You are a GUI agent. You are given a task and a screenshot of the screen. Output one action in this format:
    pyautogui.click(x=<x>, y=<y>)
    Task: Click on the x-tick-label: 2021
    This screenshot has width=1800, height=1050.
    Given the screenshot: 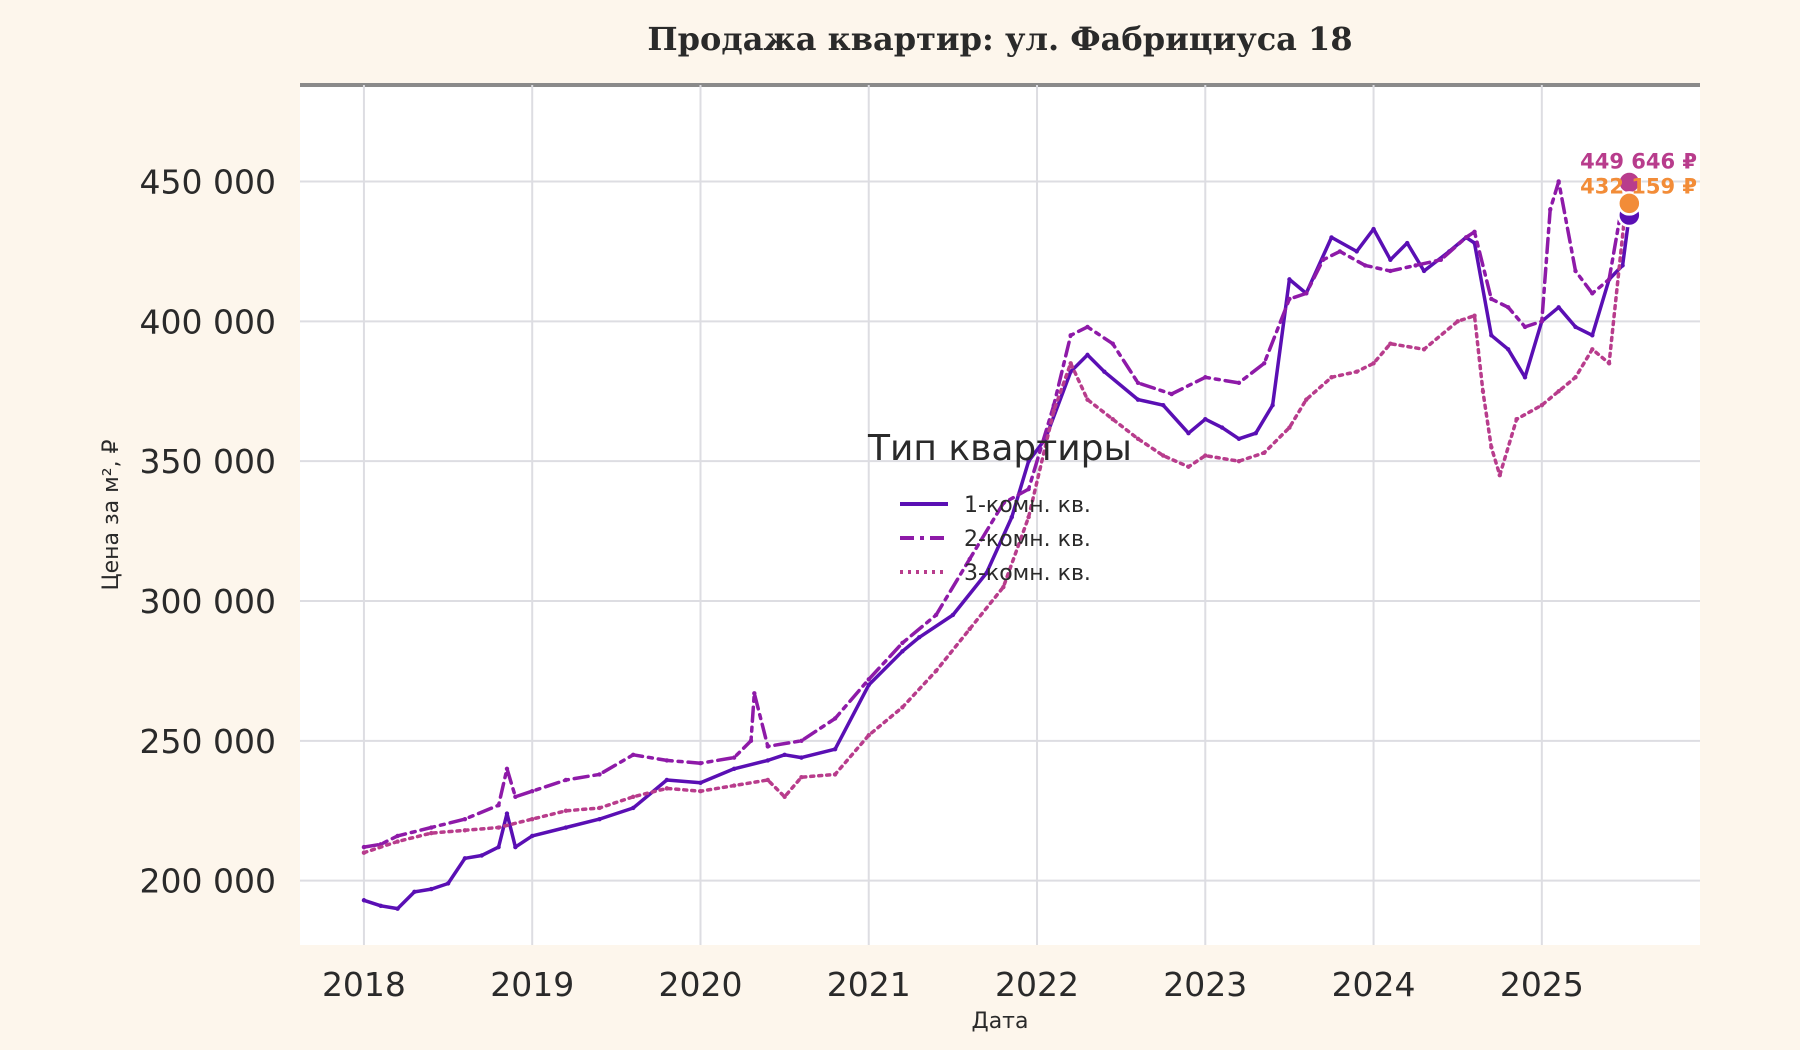 What is the action you would take?
    pyautogui.click(x=869, y=984)
    